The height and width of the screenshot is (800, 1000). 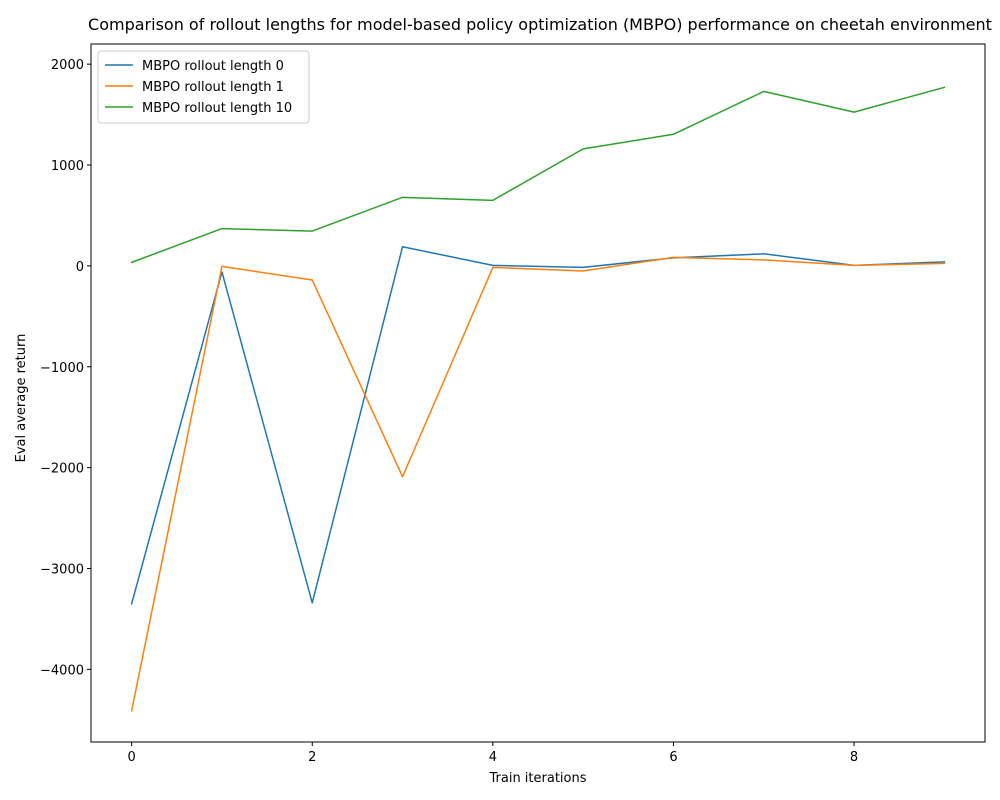 I want to click on y-tick-label: −3000, so click(x=62, y=570).